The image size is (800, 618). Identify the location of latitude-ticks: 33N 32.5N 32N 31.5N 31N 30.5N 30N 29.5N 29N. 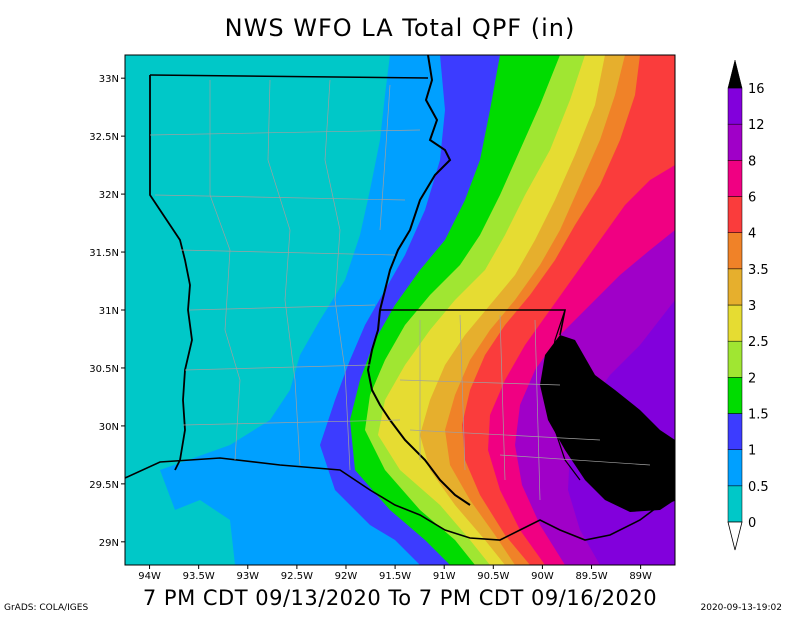
(107, 311).